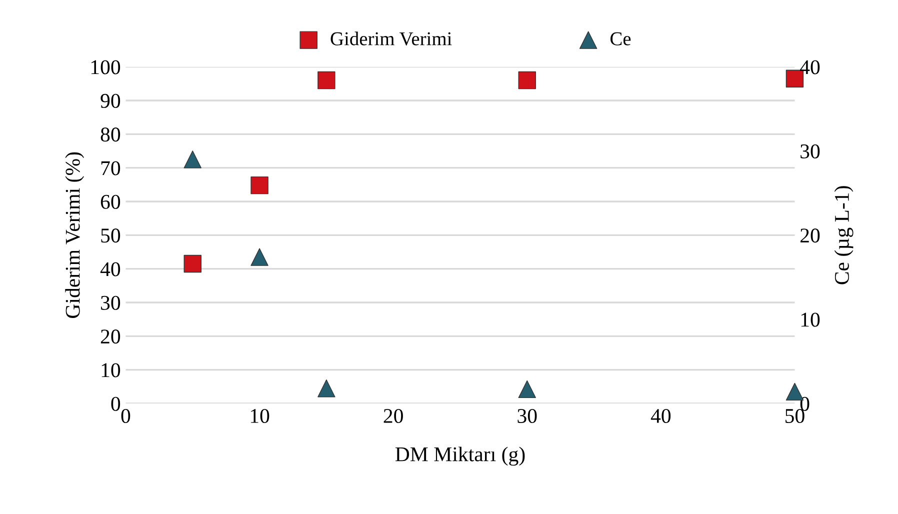 The height and width of the screenshot is (514, 898). What do you see at coordinates (110, 235) in the screenshot?
I see `y-tick-label: 50` at bounding box center [110, 235].